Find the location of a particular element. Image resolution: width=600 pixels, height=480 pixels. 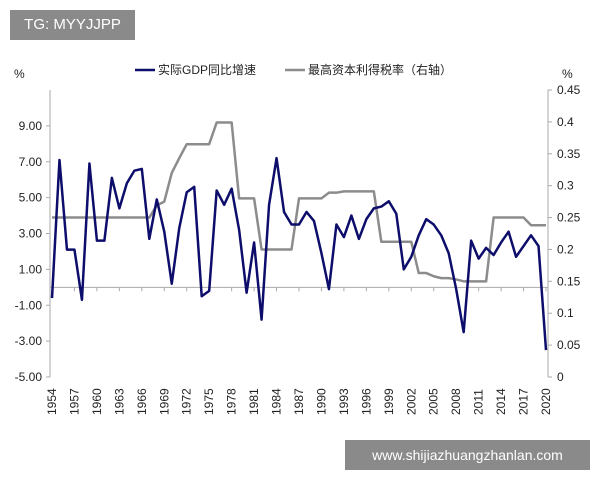

right-unit: % is located at coordinates (567, 74).